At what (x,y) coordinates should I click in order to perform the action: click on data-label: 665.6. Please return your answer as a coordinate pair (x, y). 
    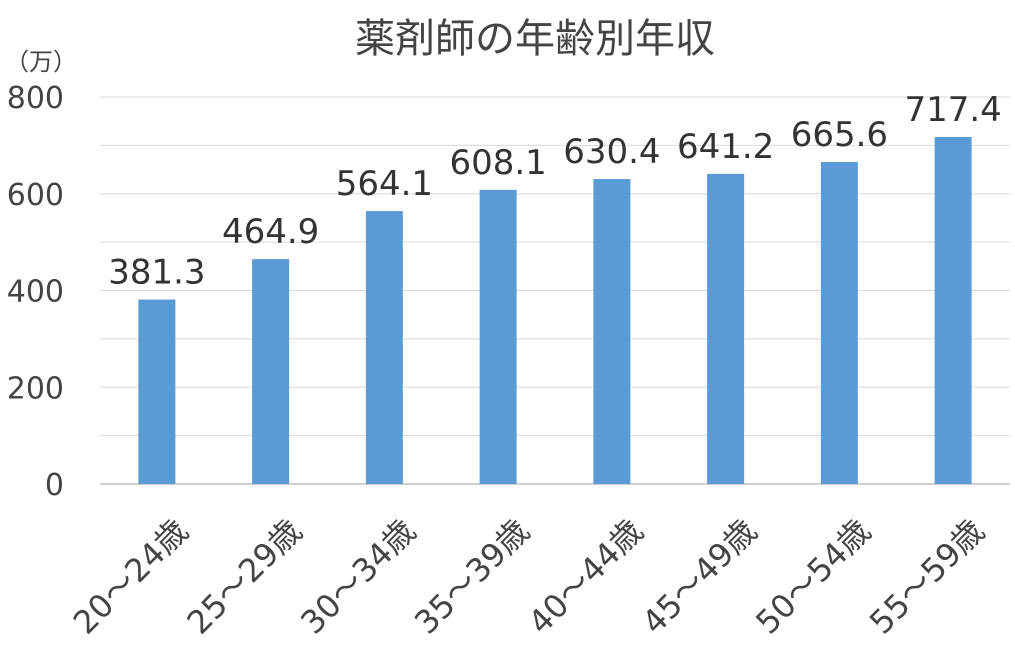
    Looking at the image, I should click on (839, 135).